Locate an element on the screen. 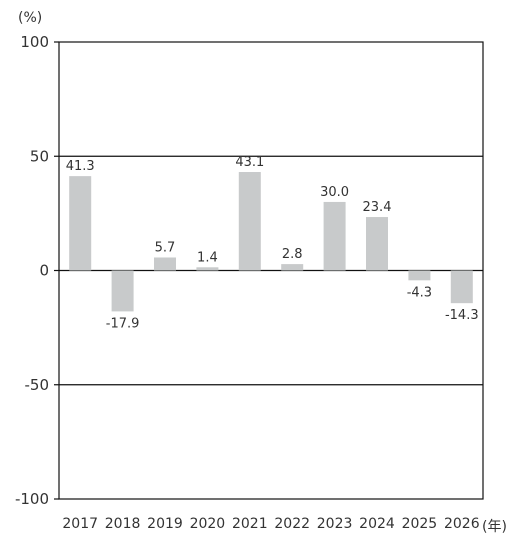 This screenshot has height=540, width=513. bar-2017 is located at coordinates (80, 223).